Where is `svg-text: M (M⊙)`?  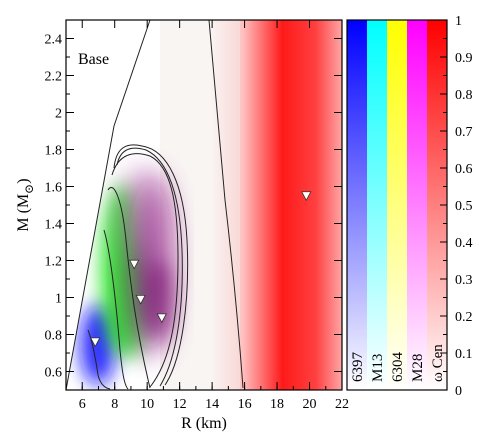
svg-text: M (M⊙) is located at coordinates (25, 204).